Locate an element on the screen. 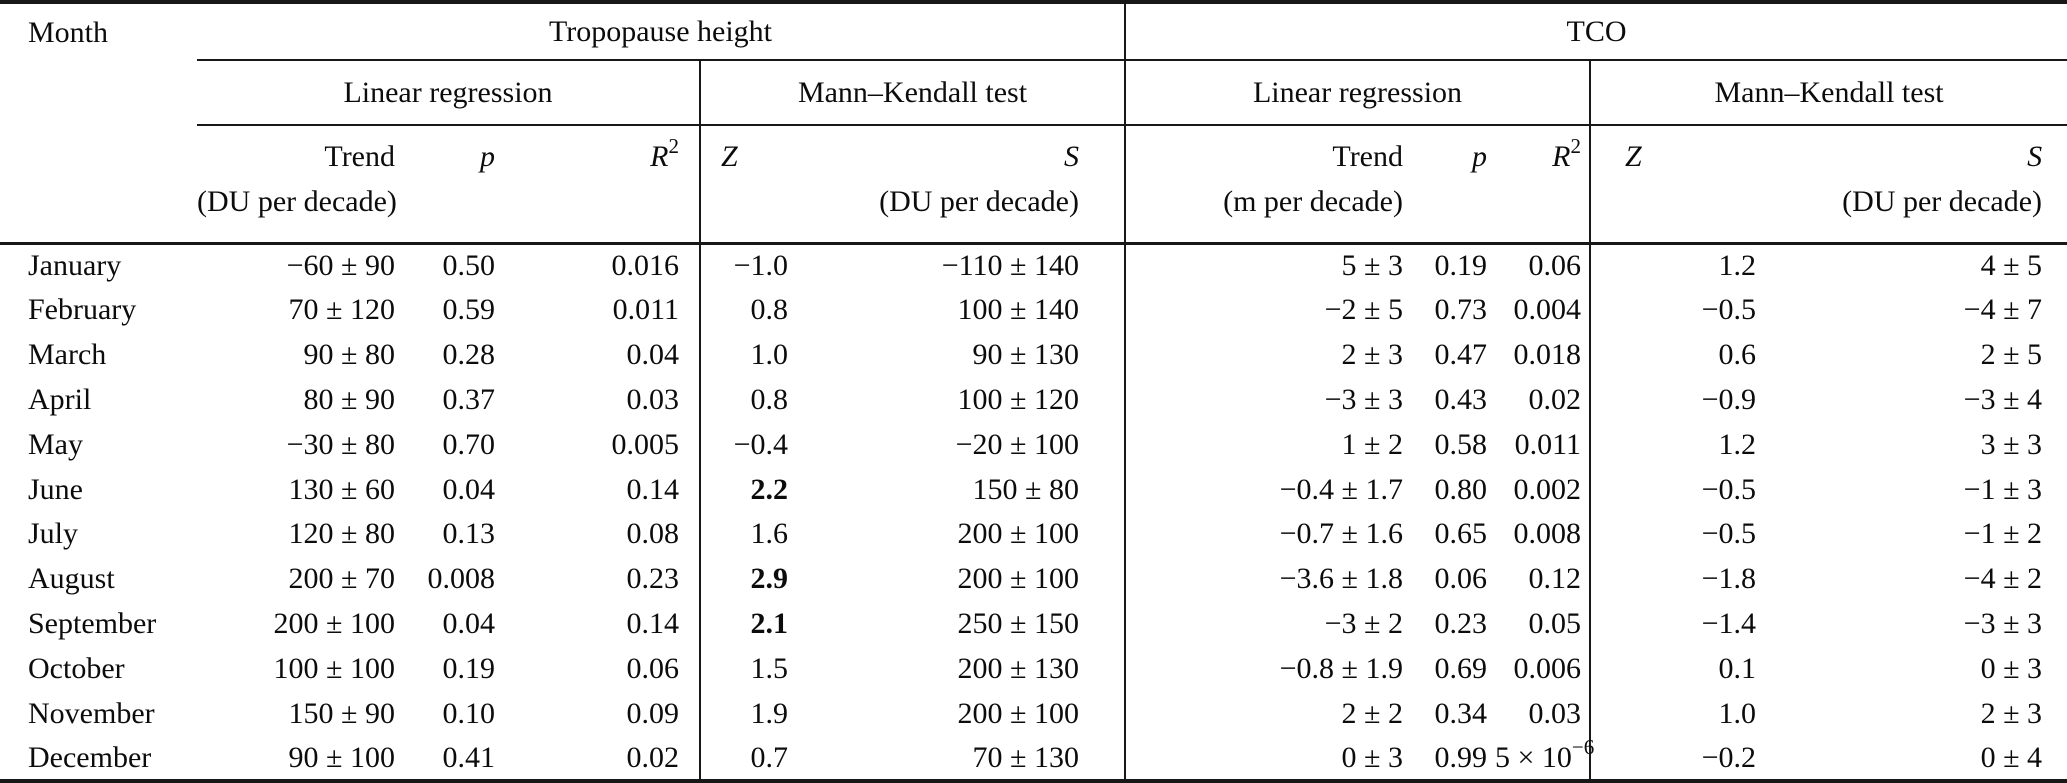 The width and height of the screenshot is (2067, 783). column-header-month: Month is located at coordinates (98, 123).